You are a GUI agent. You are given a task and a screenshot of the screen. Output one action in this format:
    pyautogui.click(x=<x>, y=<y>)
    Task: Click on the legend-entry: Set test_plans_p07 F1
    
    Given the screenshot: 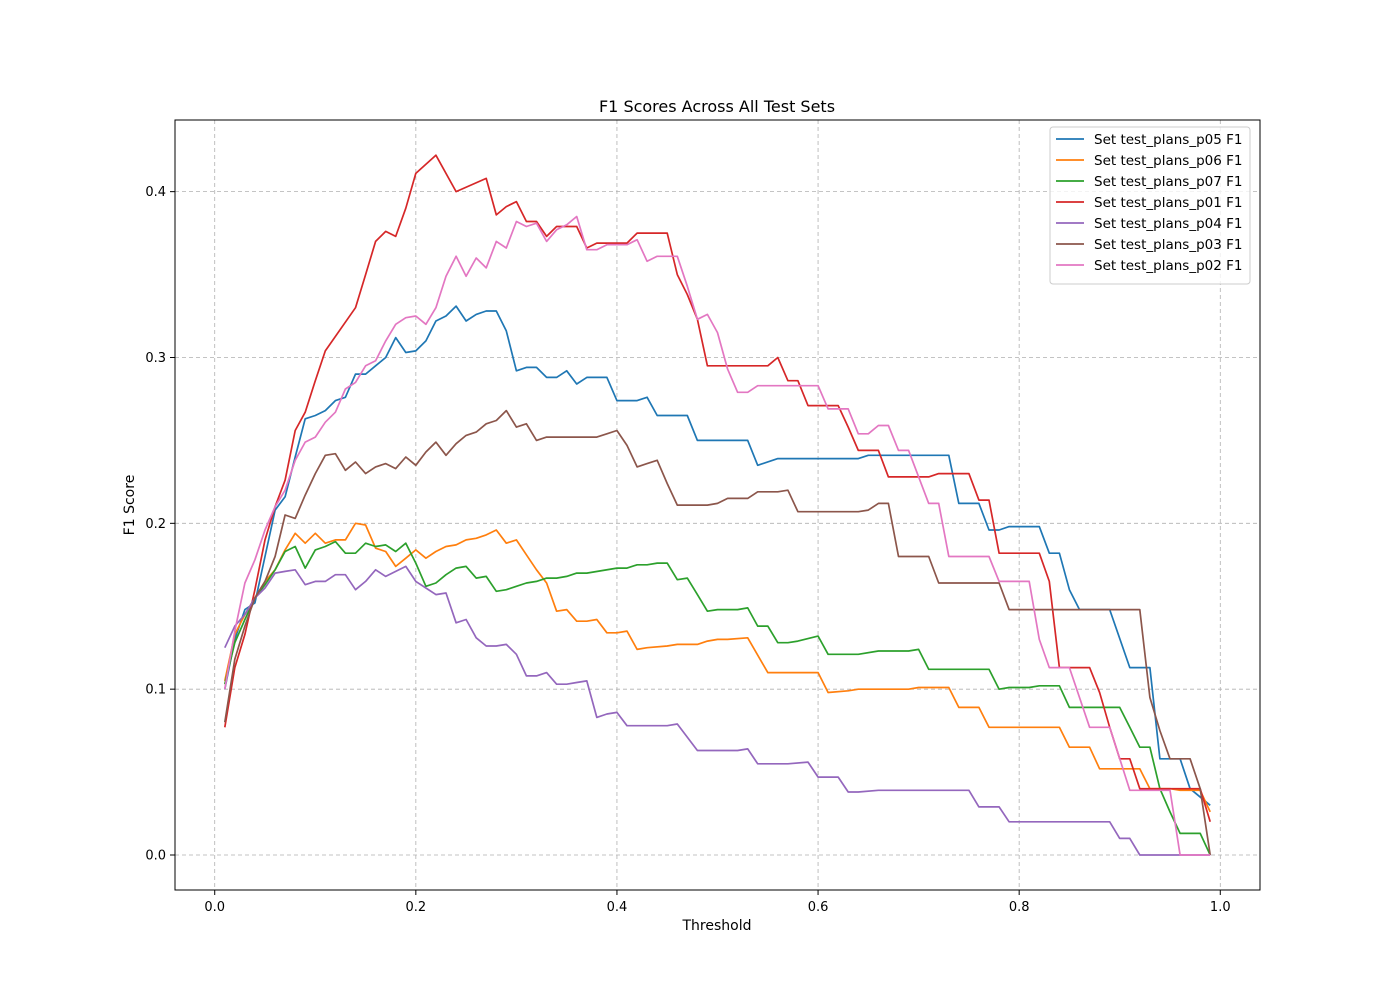 What is the action you would take?
    pyautogui.click(x=1168, y=182)
    